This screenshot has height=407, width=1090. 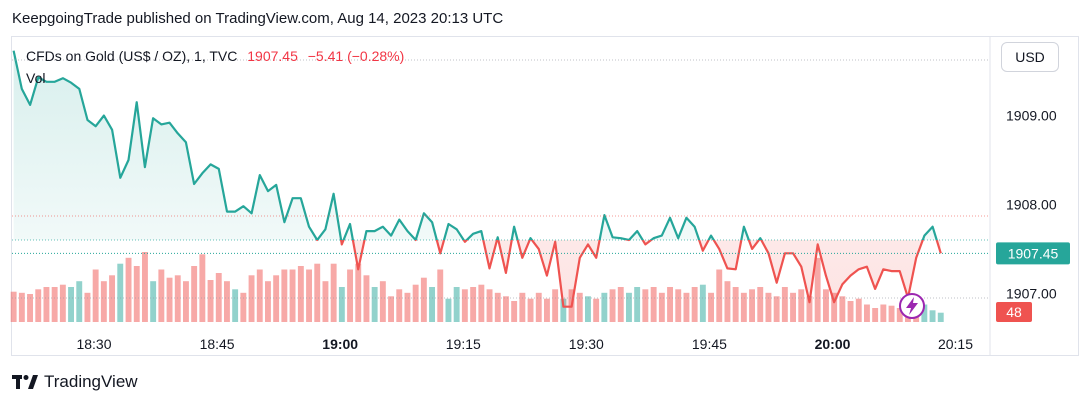 I want to click on currency-button: USD, so click(x=1030, y=57).